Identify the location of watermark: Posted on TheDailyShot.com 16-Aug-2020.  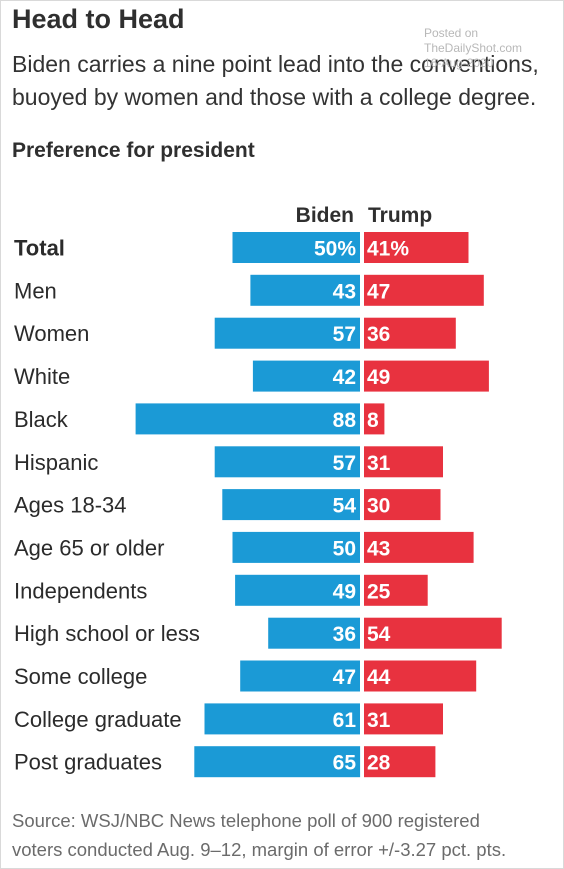
(473, 48).